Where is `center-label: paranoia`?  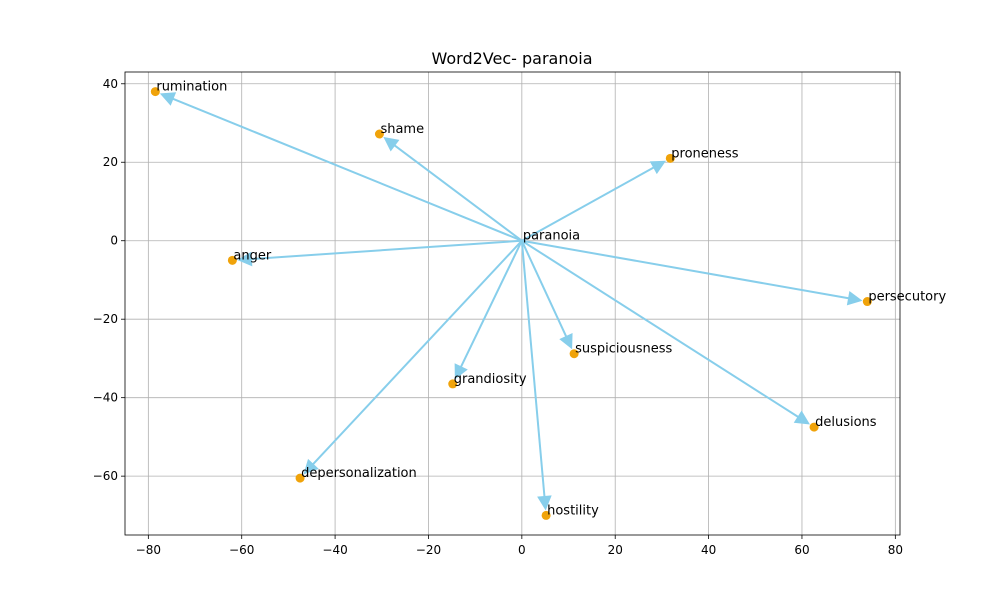 center-label: paranoia is located at coordinates (551, 236).